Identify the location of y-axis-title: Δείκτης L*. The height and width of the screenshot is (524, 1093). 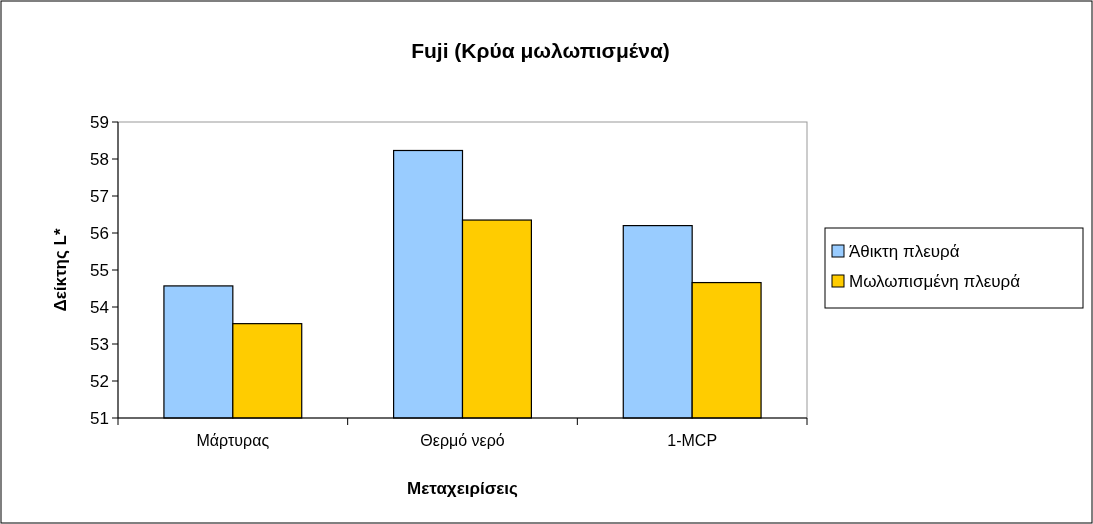
(60, 270).